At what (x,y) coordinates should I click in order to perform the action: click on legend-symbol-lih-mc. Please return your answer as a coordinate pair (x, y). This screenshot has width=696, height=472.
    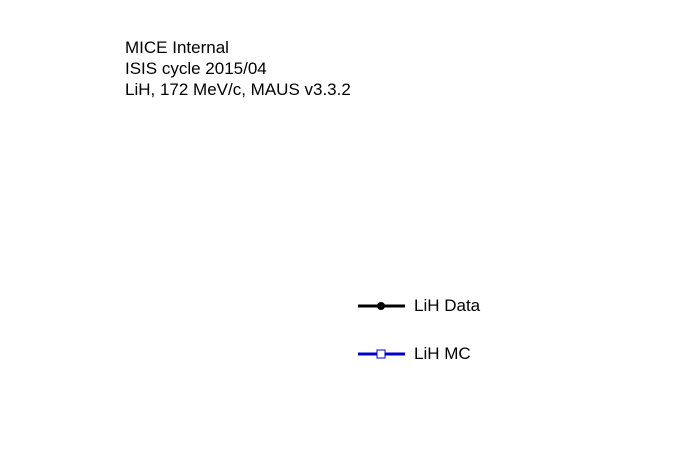
    Looking at the image, I should click on (381, 354).